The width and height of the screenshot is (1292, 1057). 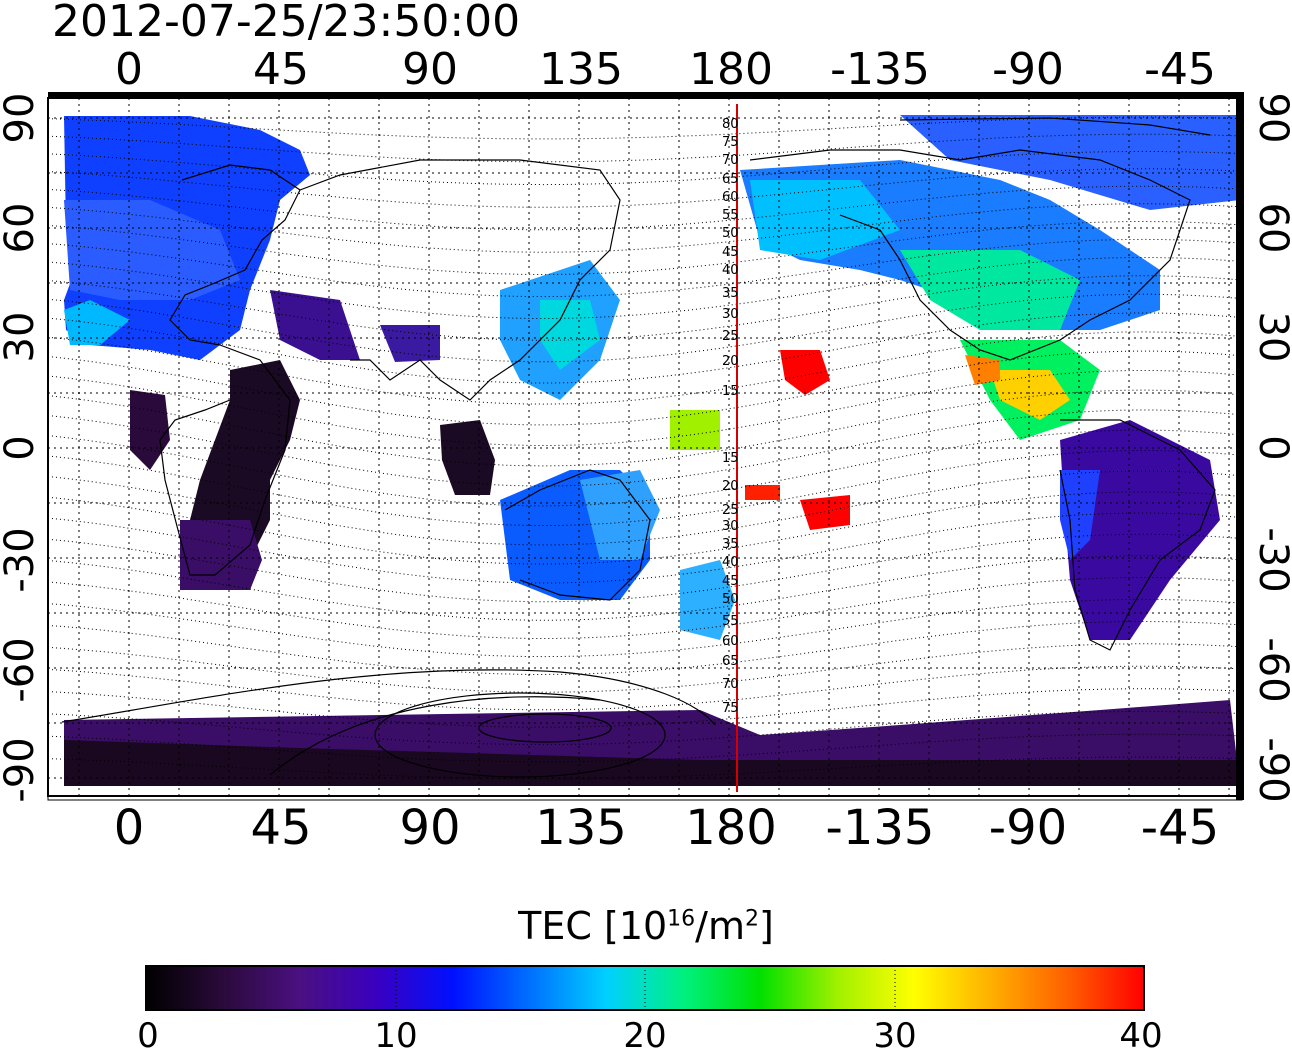 What do you see at coordinates (581, 828) in the screenshot?
I see `bottom-lon-tick: 135` at bounding box center [581, 828].